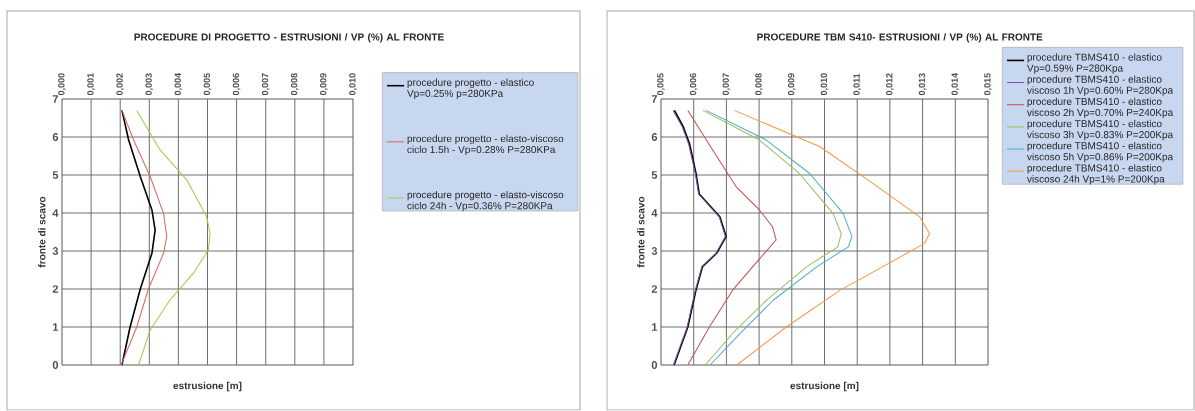 This screenshot has height=411, width=1195. What do you see at coordinates (120, 84) in the screenshot?
I see `x-tick-label: 0,002` at bounding box center [120, 84].